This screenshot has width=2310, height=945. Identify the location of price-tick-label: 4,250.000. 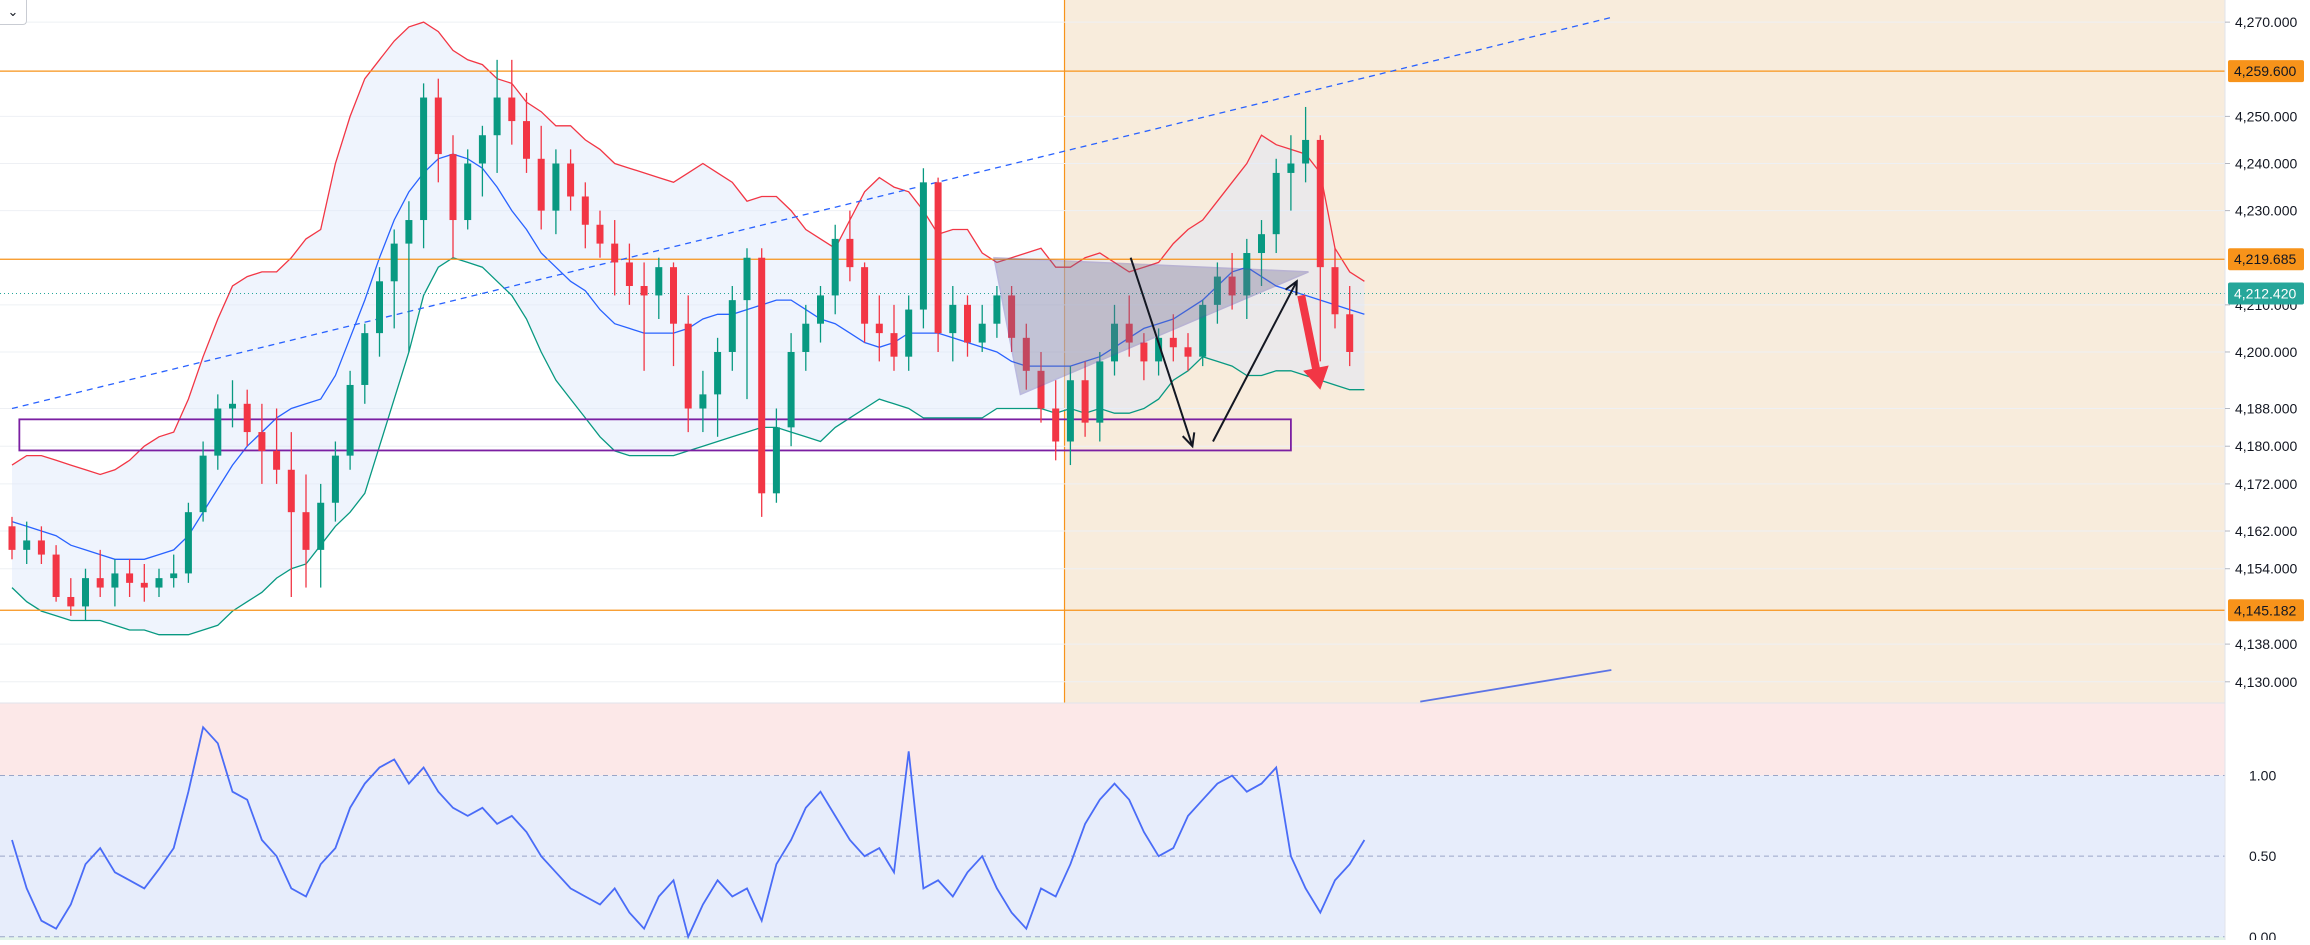
(2266, 116).